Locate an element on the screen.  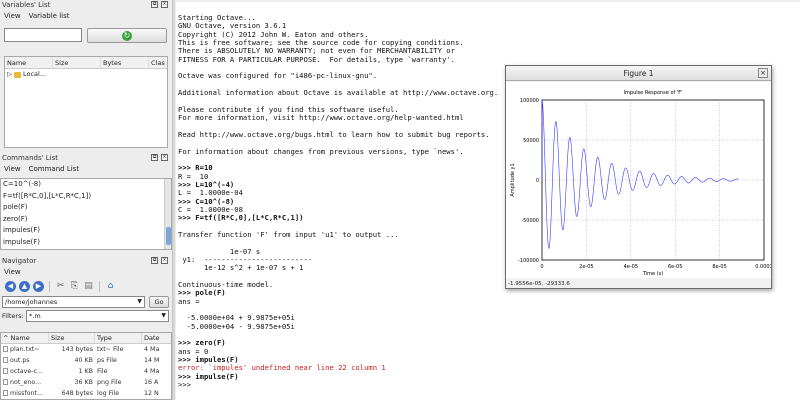
commands-menubar: View Command List is located at coordinates (86, 169).